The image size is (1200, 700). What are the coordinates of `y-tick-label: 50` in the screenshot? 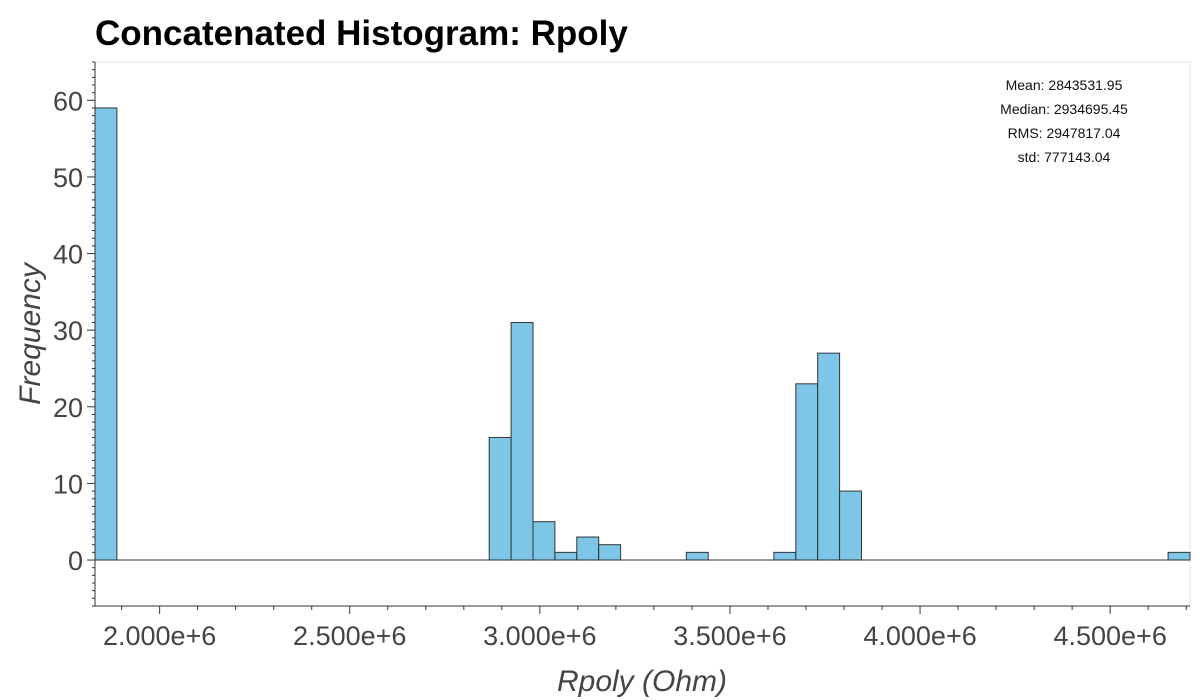 It's located at (68, 178).